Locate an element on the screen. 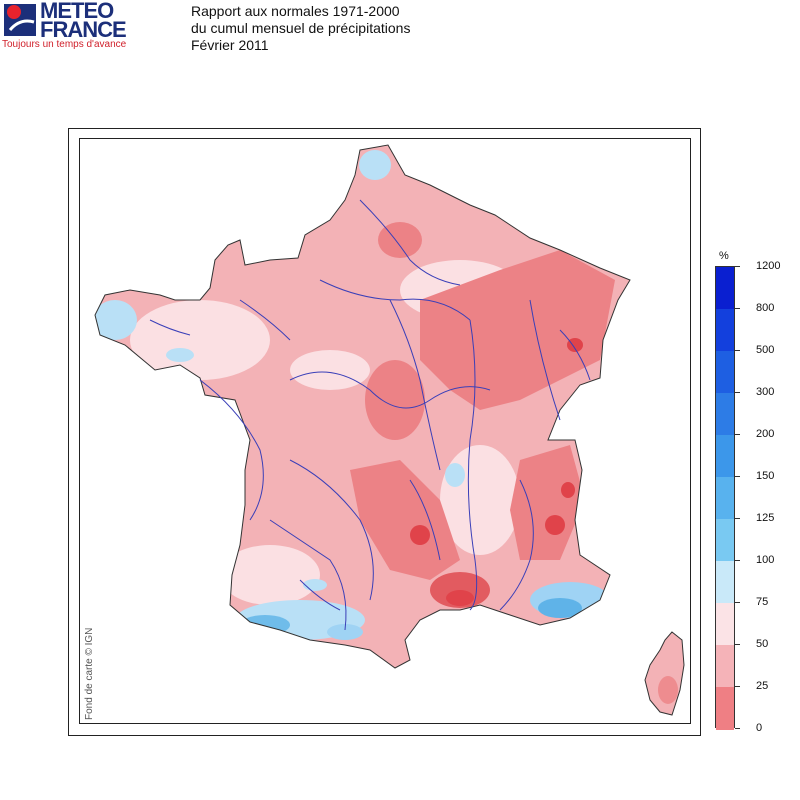 The height and width of the screenshot is (800, 800). title-line-1: Rapport aux normales 1971-2000 is located at coordinates (295, 11).